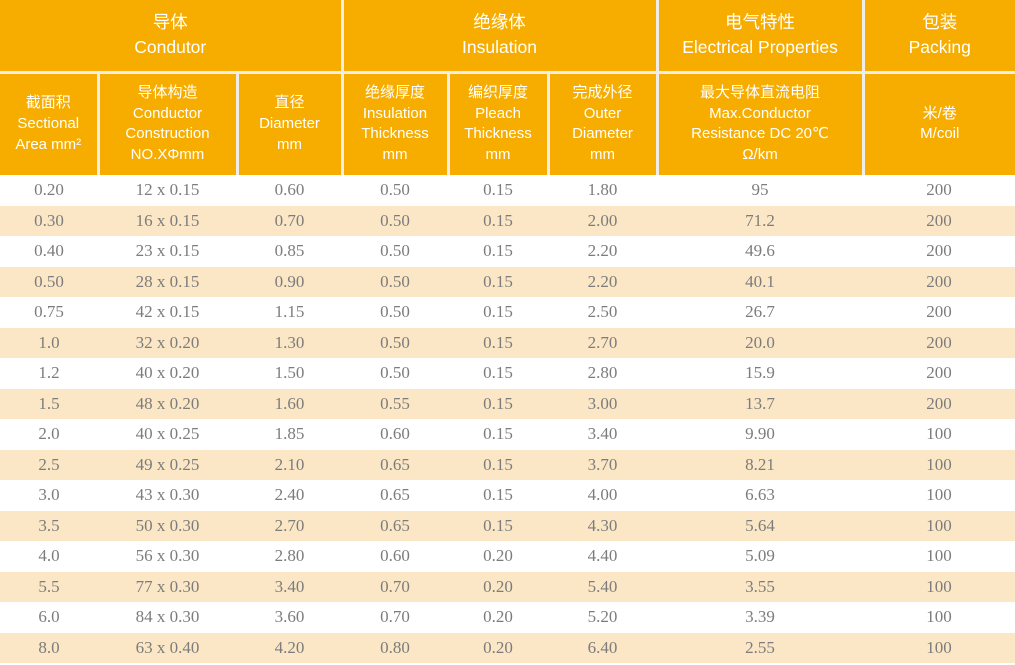  I want to click on table-cell: 1.15, so click(289, 312).